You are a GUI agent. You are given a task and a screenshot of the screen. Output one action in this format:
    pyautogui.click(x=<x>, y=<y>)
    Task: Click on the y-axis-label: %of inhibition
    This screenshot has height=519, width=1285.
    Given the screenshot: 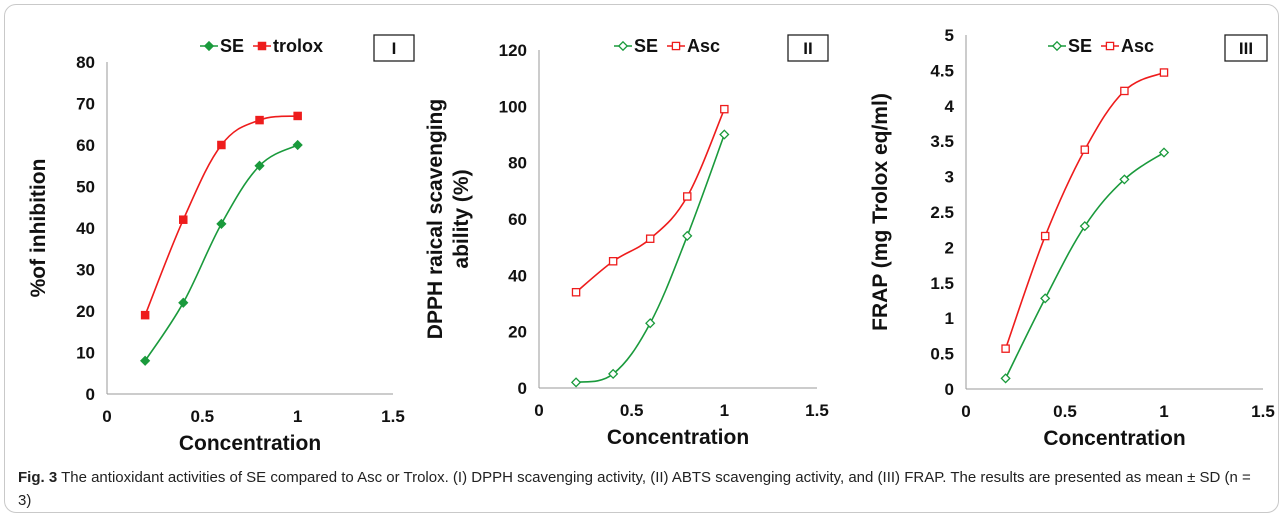 What is the action you would take?
    pyautogui.click(x=38, y=228)
    